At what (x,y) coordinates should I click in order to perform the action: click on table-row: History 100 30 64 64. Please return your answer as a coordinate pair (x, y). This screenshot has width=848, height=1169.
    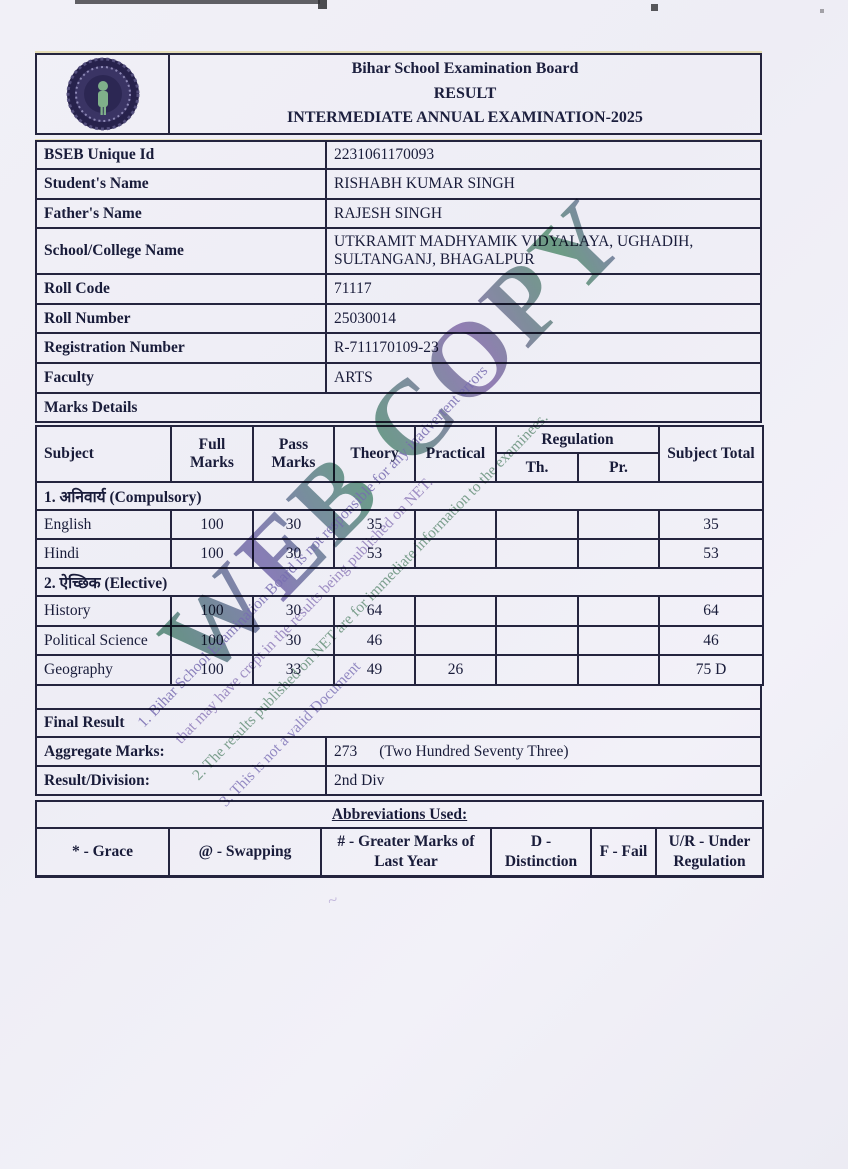
    Looking at the image, I should click on (399, 611).